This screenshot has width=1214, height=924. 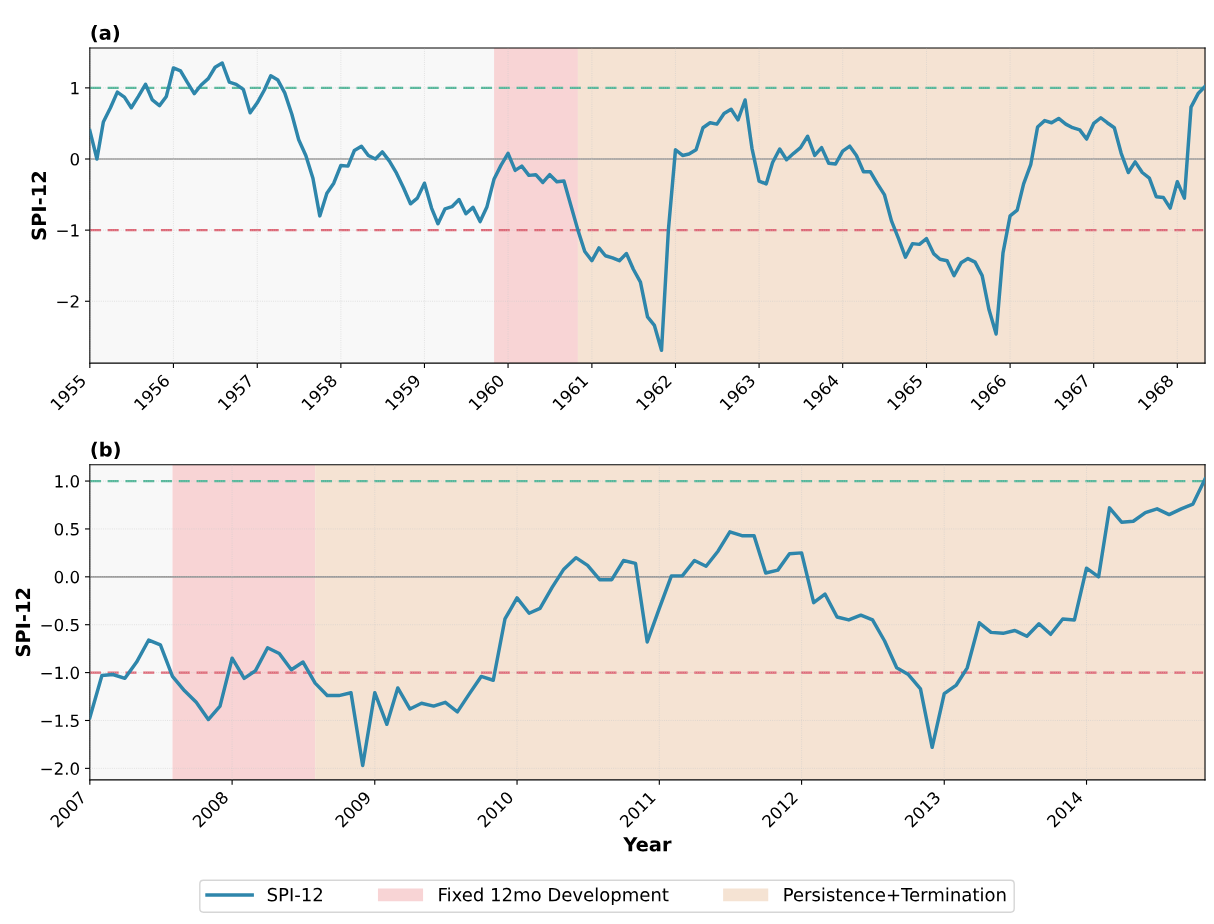 What do you see at coordinates (67, 577) in the screenshot?
I see `y-tick-label: 0.0` at bounding box center [67, 577].